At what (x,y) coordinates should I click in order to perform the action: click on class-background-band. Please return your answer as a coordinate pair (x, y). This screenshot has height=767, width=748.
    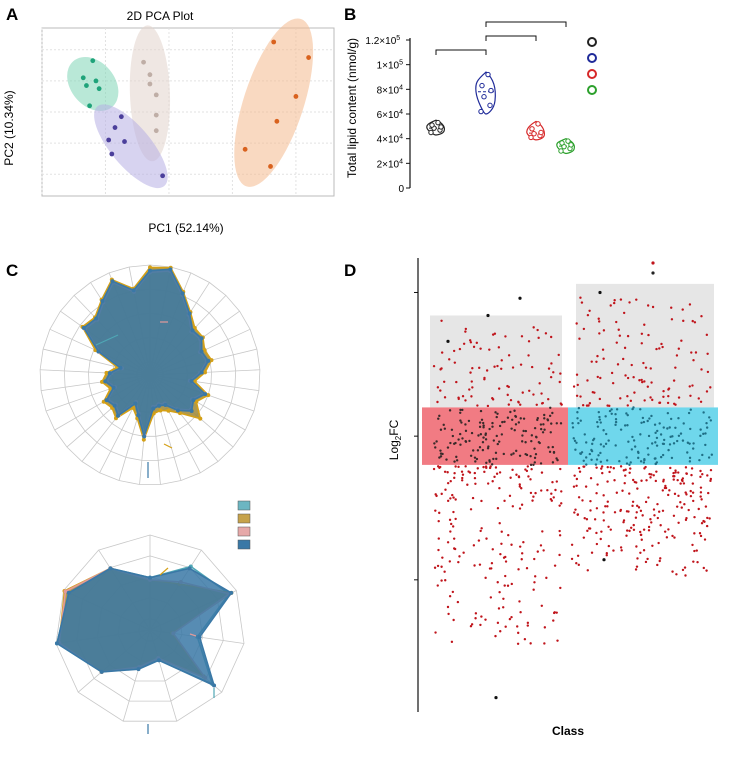
    Looking at the image, I should click on (645, 345).